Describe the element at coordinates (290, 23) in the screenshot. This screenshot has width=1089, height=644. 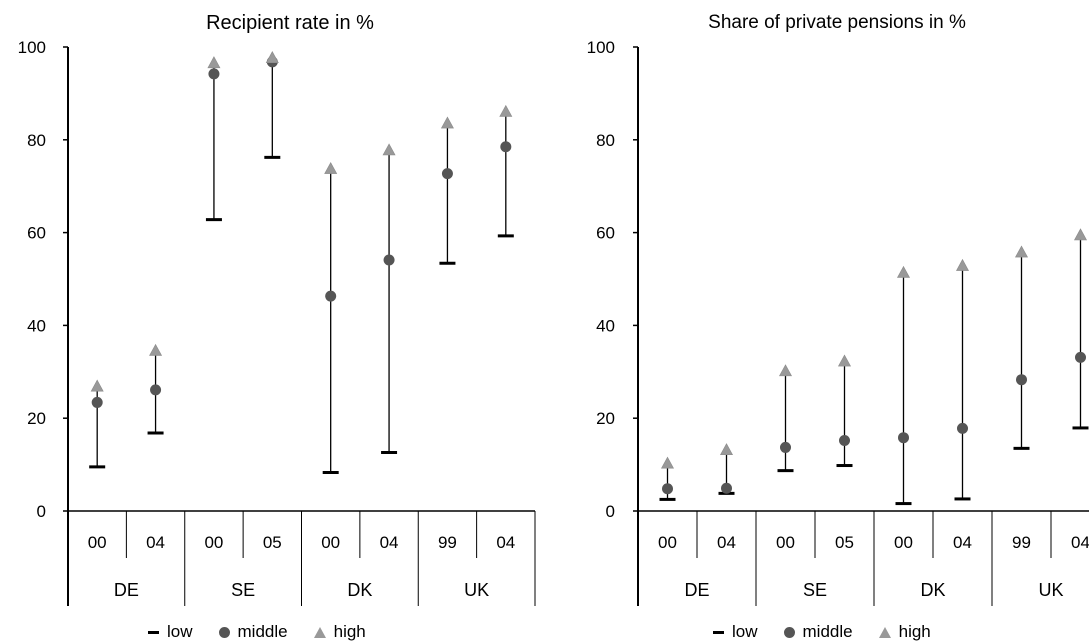
I see `chart-title: Recipient rate in %` at that location.